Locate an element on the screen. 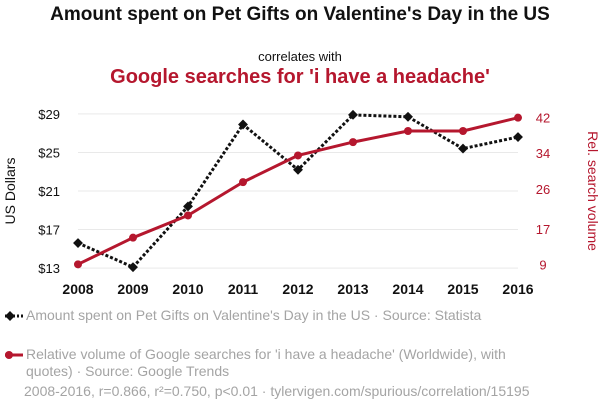 This screenshot has width=600, height=414. x-tick-label: 2014 is located at coordinates (407, 289).